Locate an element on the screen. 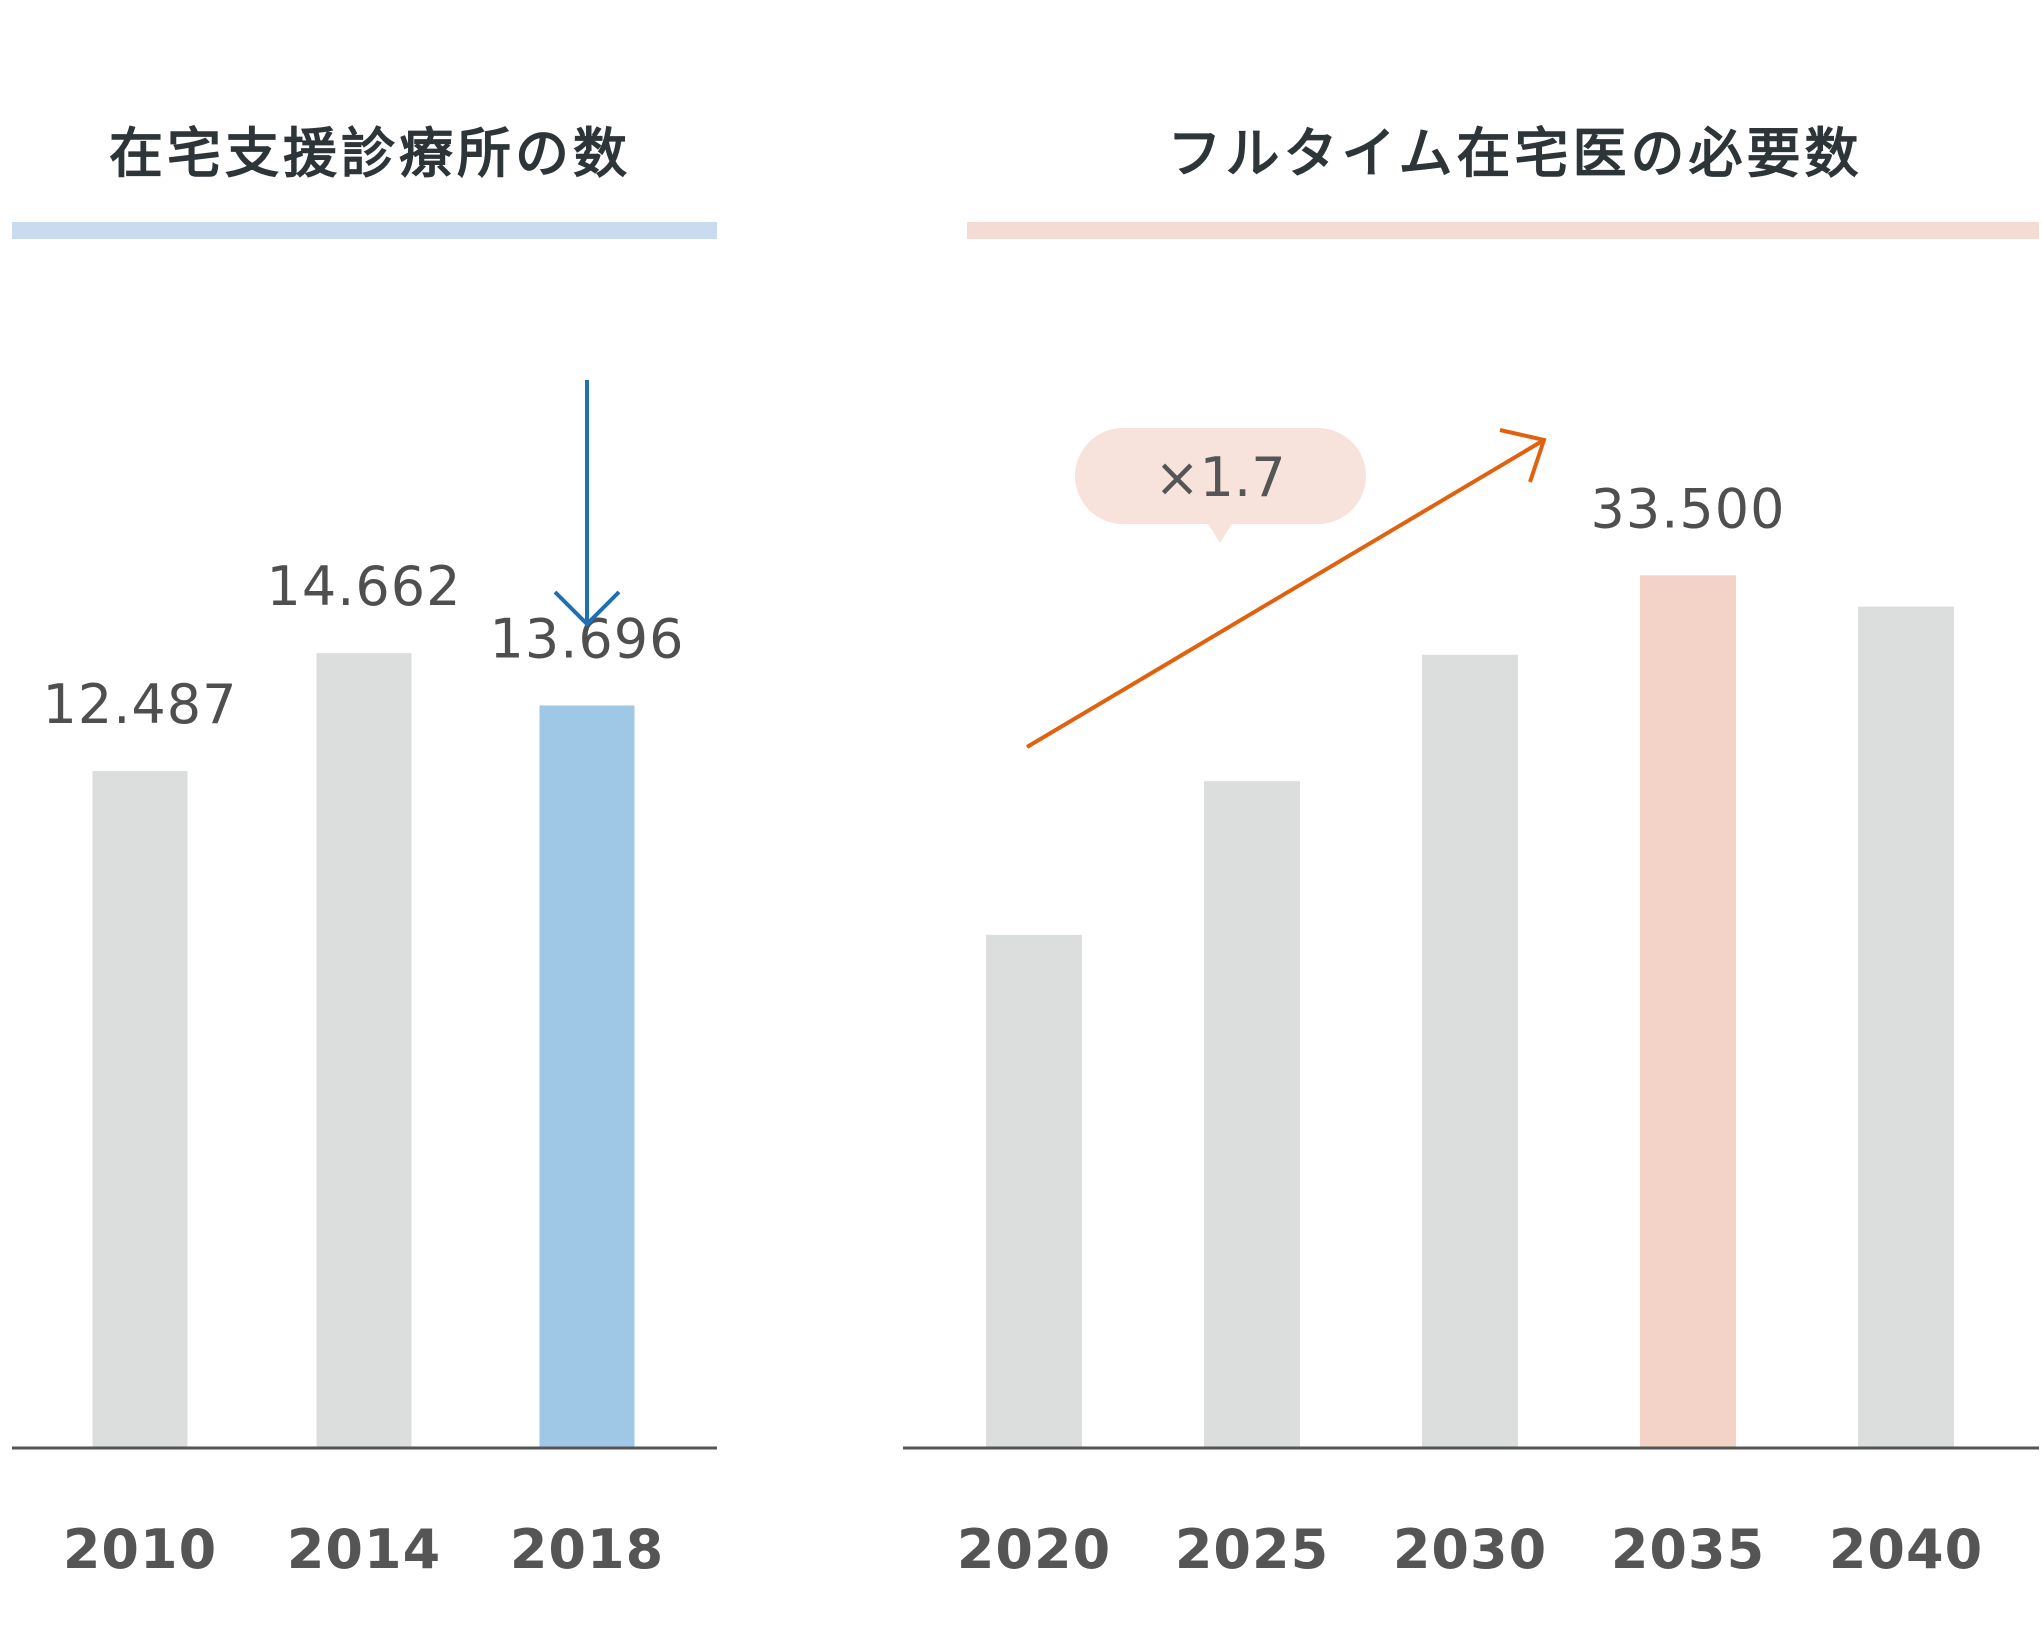  right-bar-2030 is located at coordinates (1470, 1051).